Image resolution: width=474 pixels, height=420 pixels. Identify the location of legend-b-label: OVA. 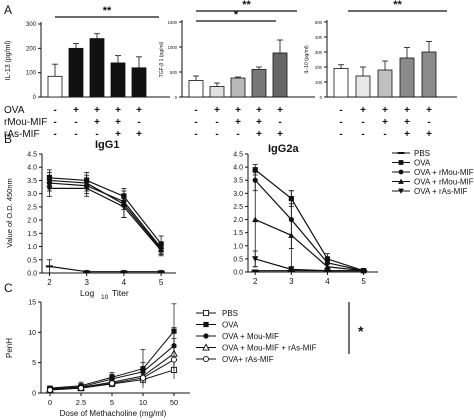
(422, 163).